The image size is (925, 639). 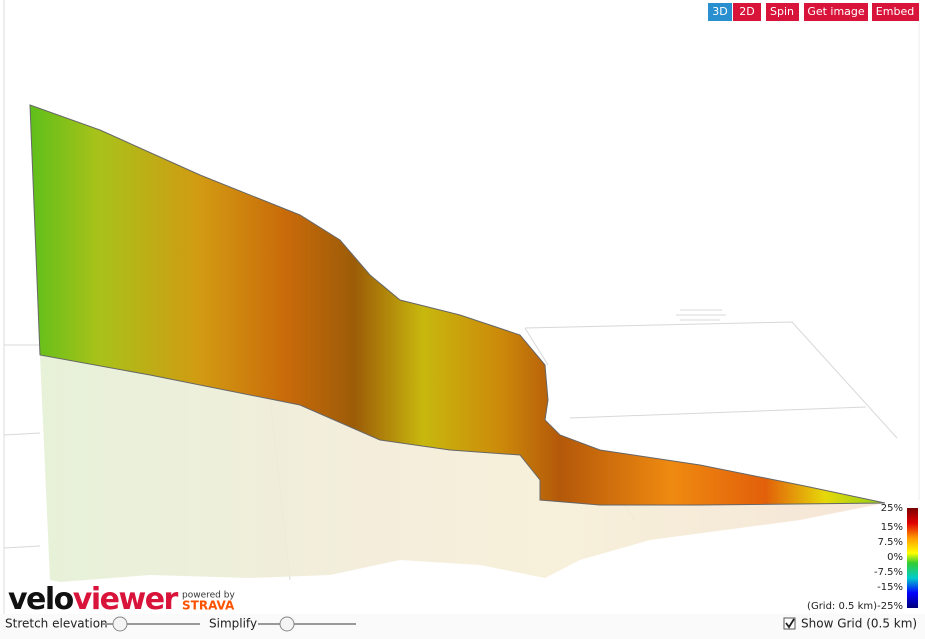 I want to click on legend-label: -25%, so click(x=890, y=606).